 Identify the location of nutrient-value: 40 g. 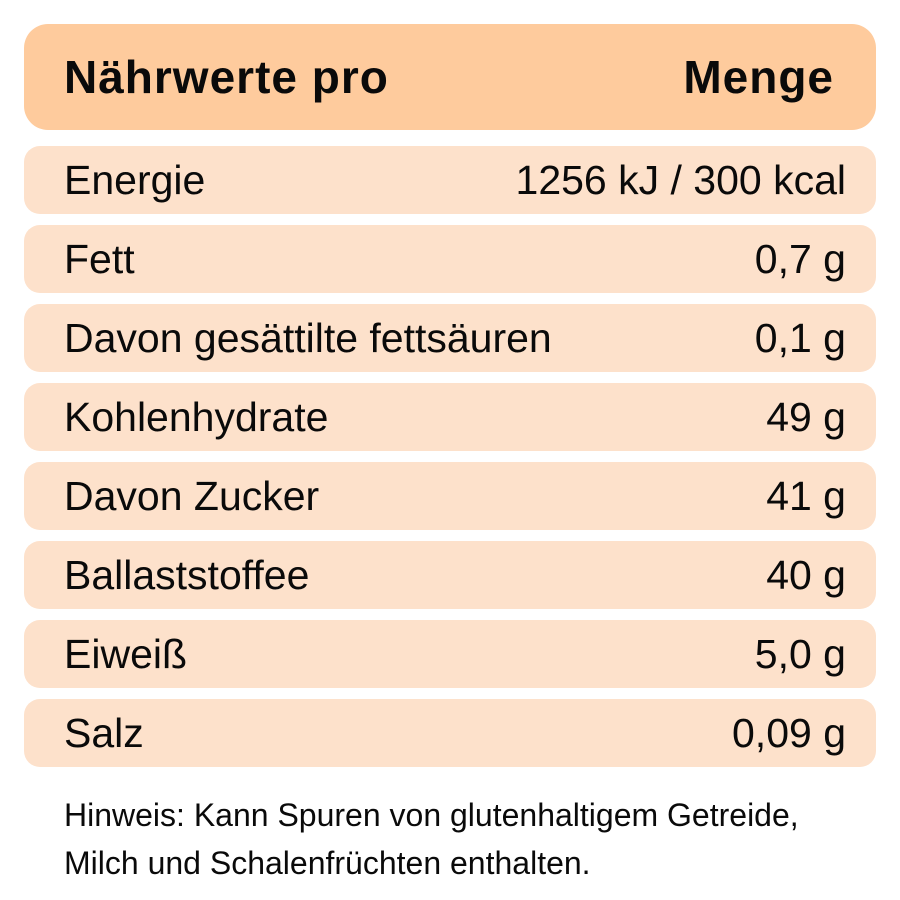
(806, 574).